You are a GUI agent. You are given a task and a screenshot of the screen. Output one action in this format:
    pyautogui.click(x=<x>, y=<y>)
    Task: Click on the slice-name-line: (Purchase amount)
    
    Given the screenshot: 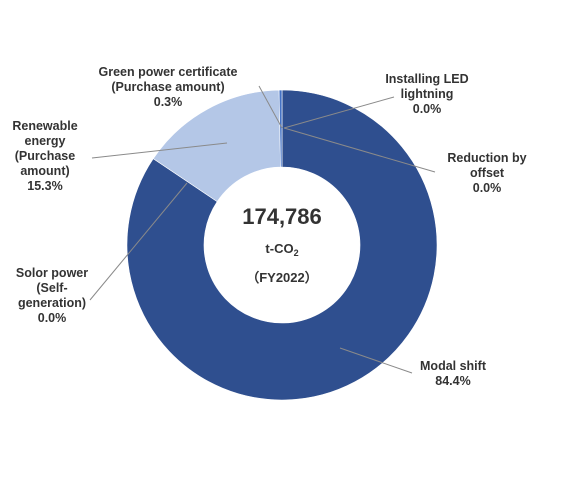 What is the action you would take?
    pyautogui.click(x=167, y=87)
    